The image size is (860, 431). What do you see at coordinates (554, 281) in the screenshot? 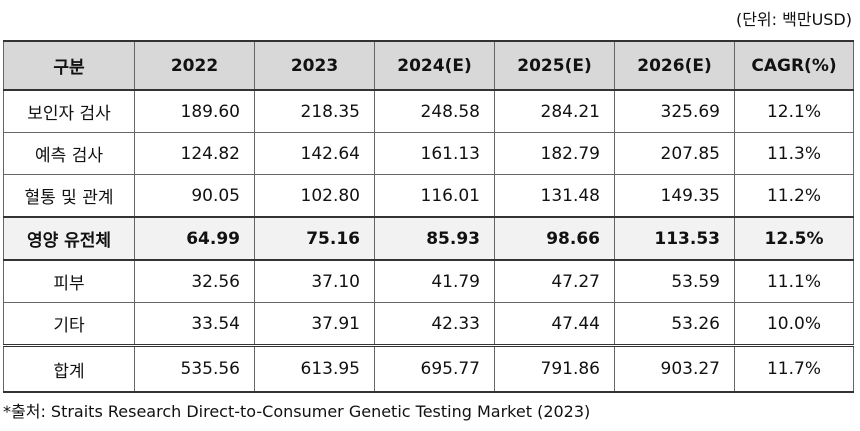
I see `cell-value: 47.27` at bounding box center [554, 281].